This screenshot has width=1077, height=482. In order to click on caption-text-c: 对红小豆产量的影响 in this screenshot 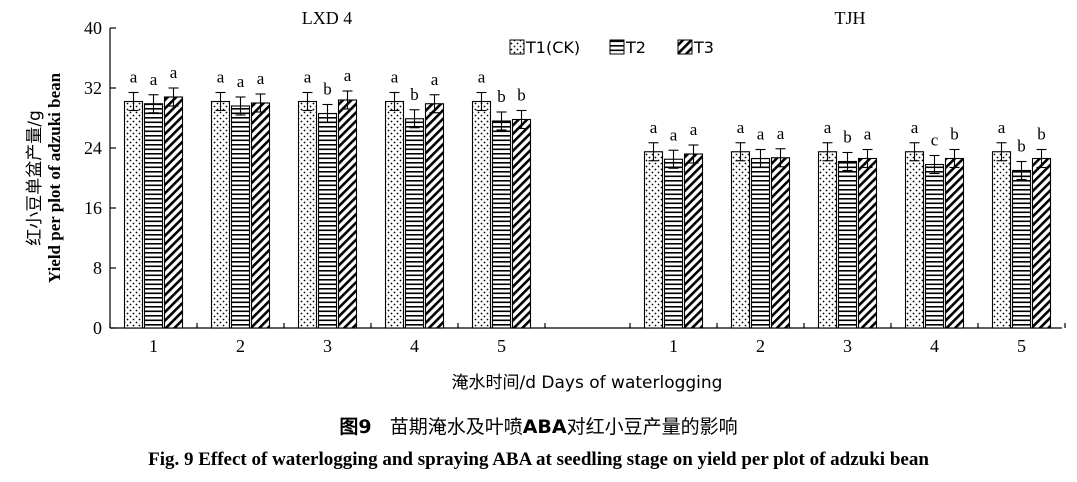, I will do `click(652, 427)`.